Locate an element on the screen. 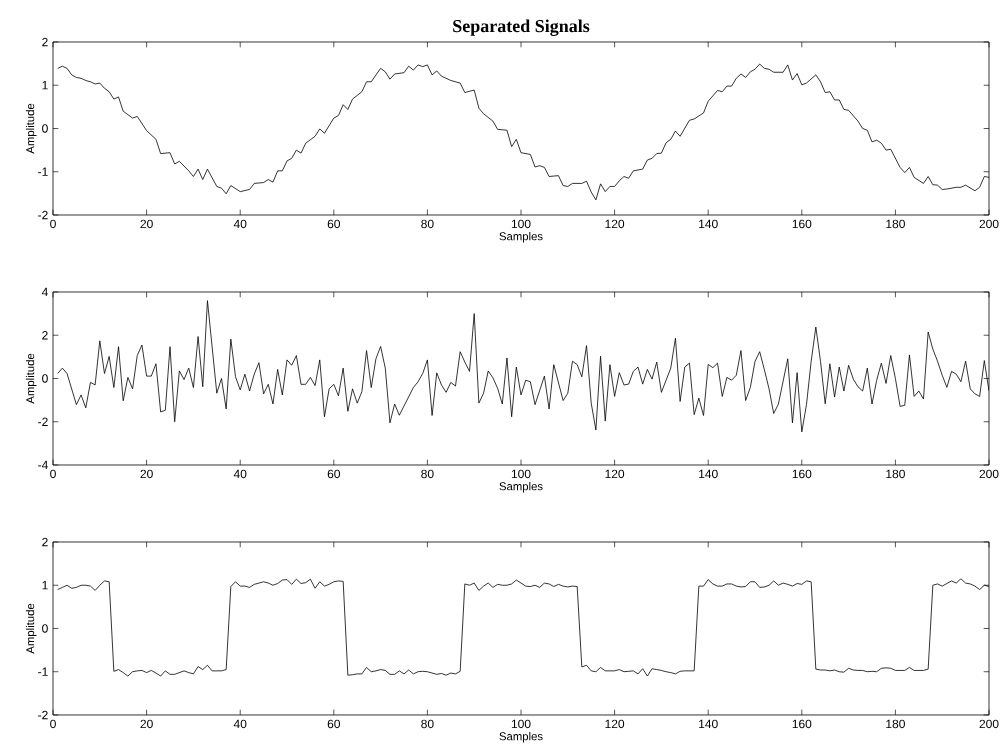 This screenshot has height=752, width=1001. y-tick-label: -4 is located at coordinates (43, 465).